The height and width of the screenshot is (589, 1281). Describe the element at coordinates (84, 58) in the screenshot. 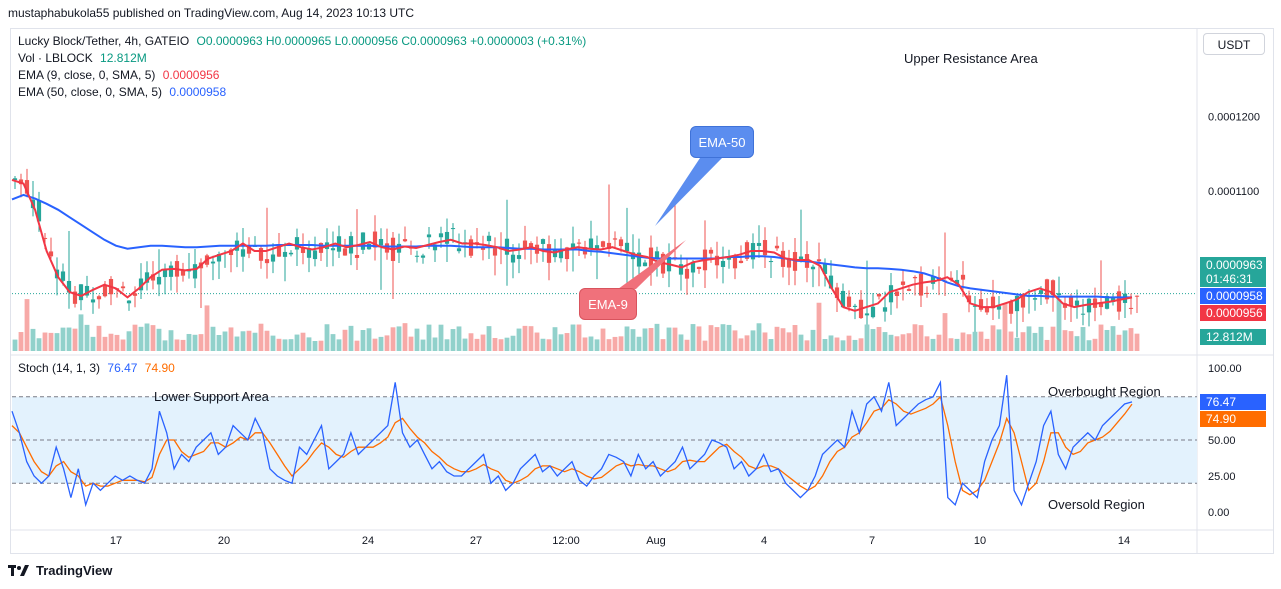

I see `legend-volume: Vol · LBLOCK 12.812M` at that location.